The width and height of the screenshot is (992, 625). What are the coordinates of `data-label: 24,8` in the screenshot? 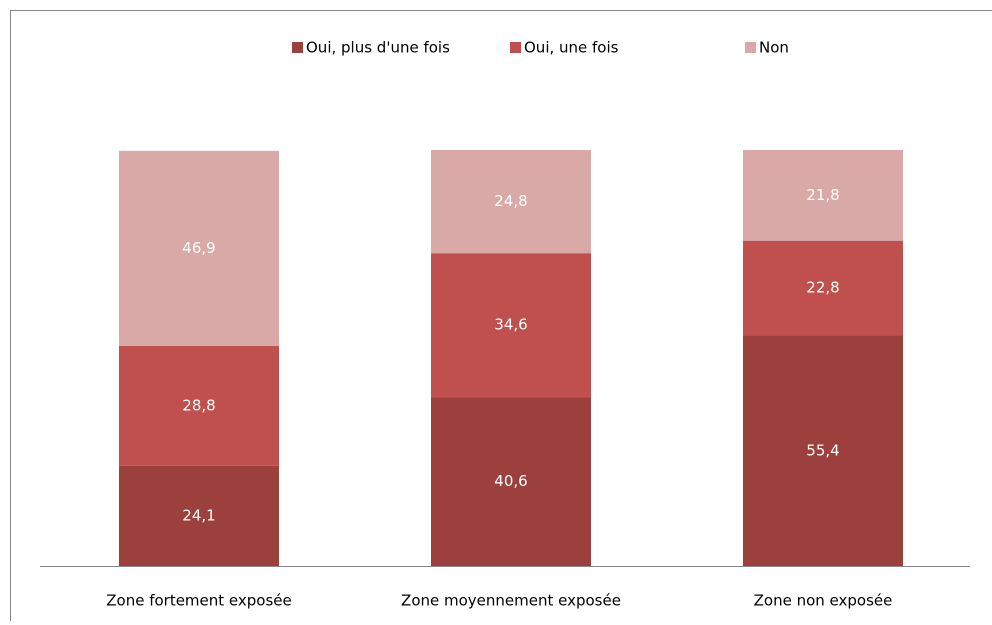 It's located at (510, 201).